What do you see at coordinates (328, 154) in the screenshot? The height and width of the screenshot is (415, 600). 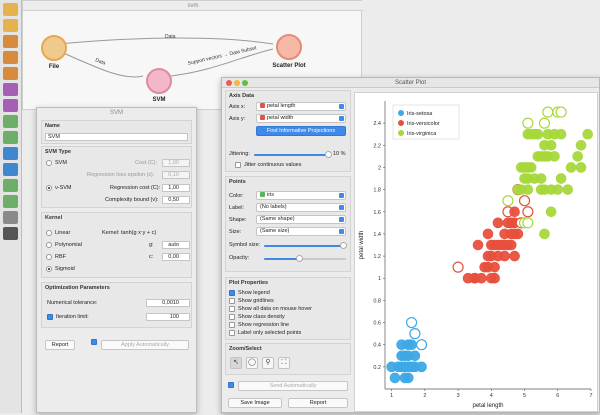 I see `jittering-slider-knob` at bounding box center [328, 154].